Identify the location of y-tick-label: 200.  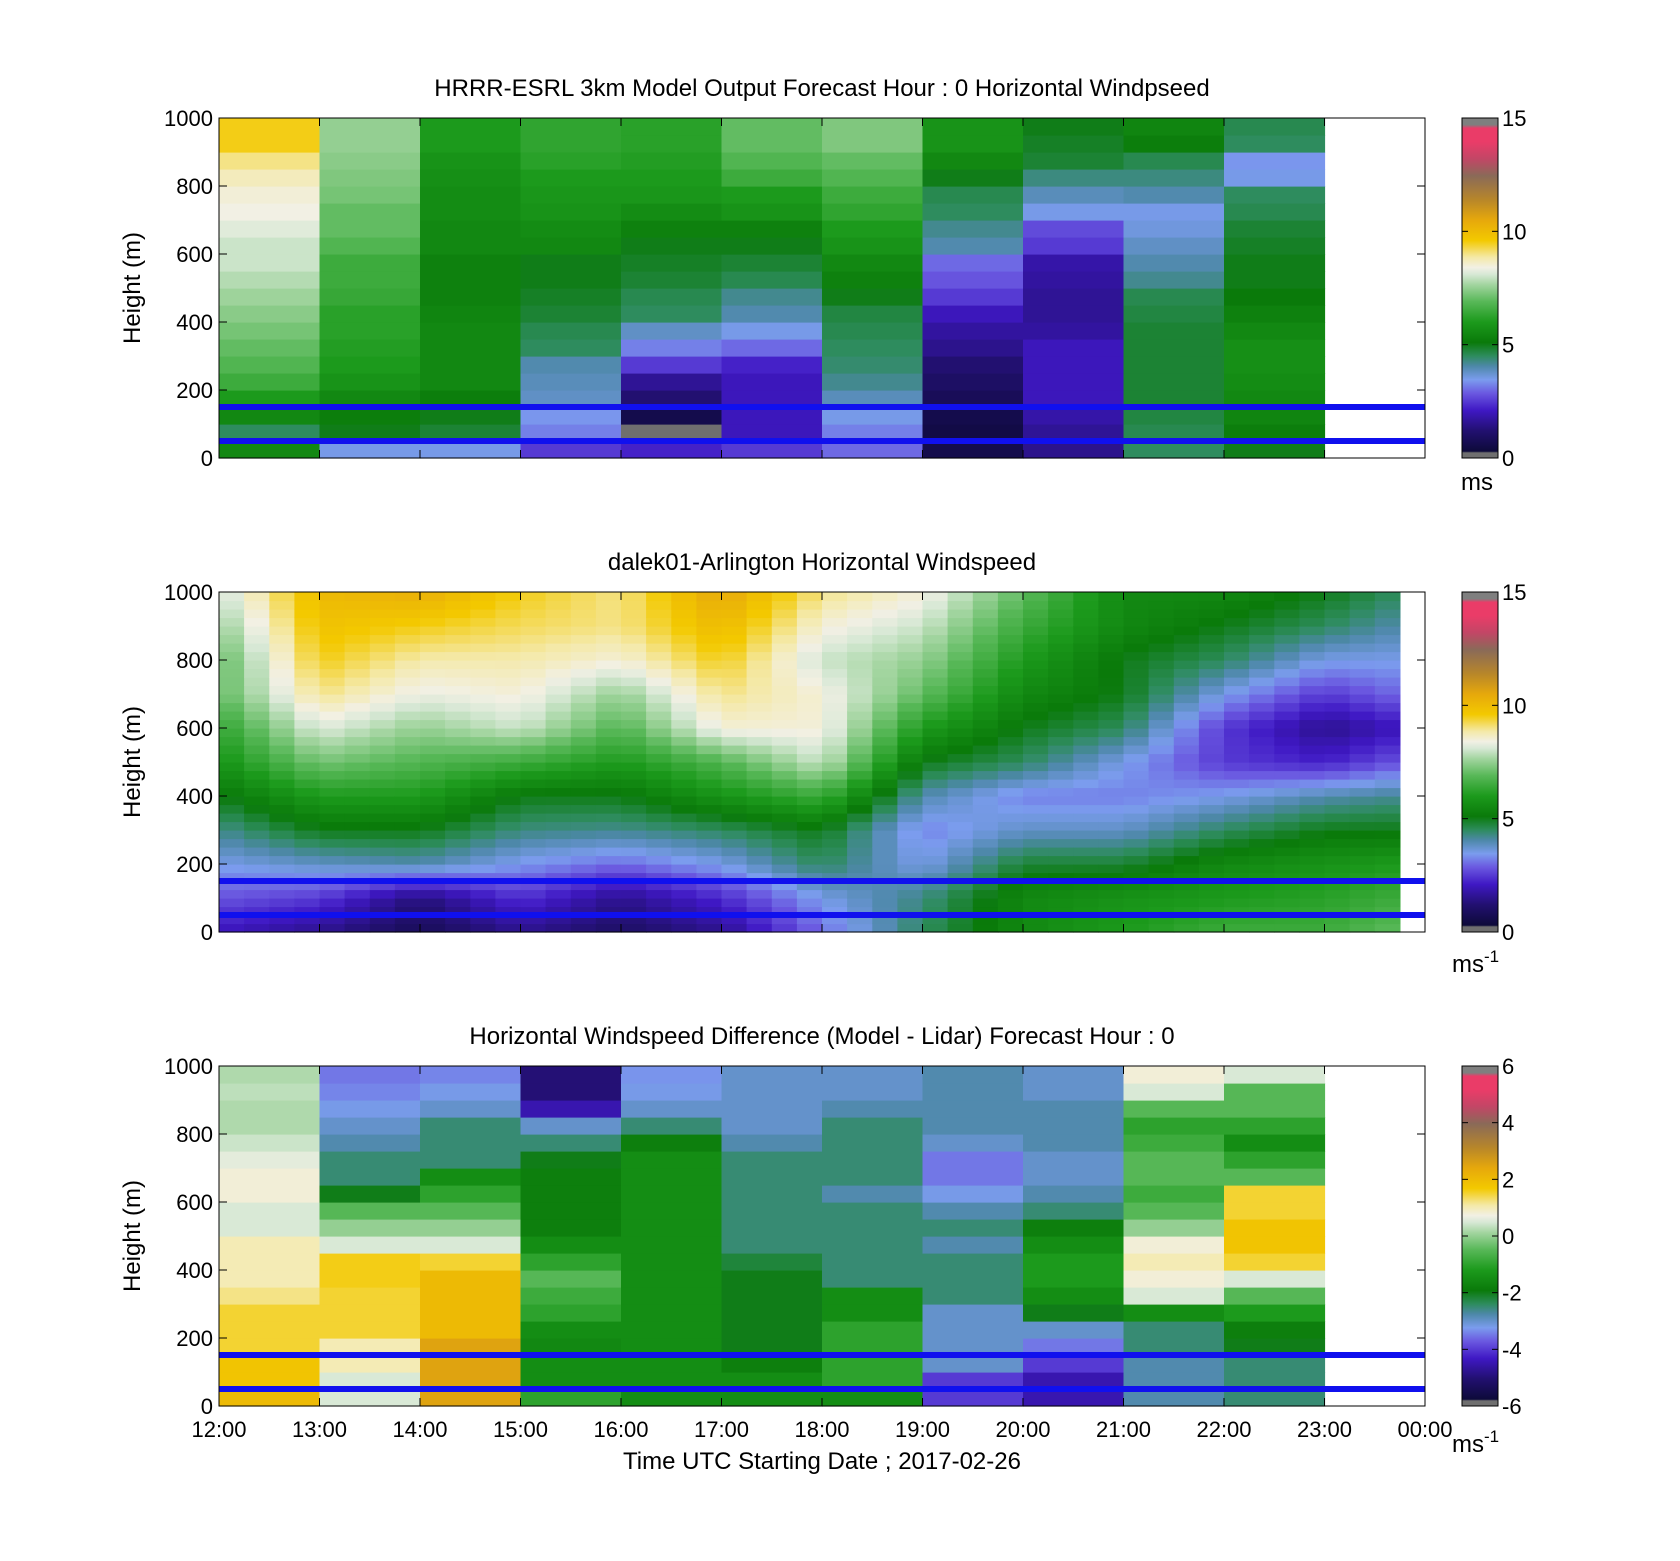
(194, 1338).